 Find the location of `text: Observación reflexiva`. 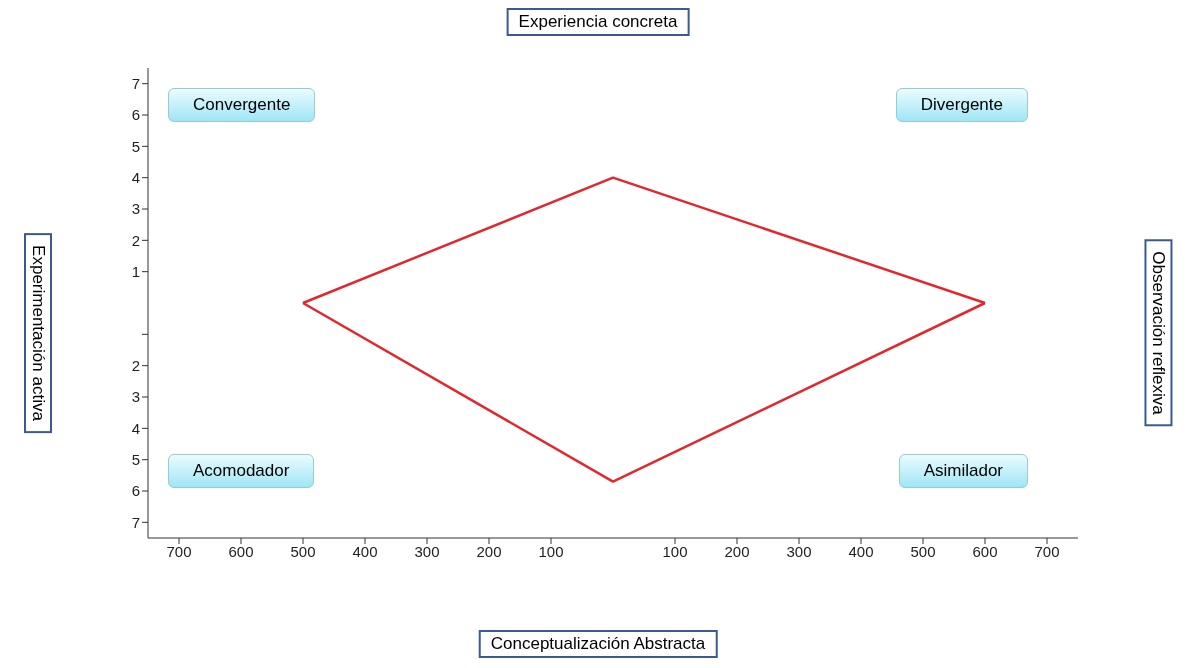

text: Observación reflexiva is located at coordinates (1158, 333).